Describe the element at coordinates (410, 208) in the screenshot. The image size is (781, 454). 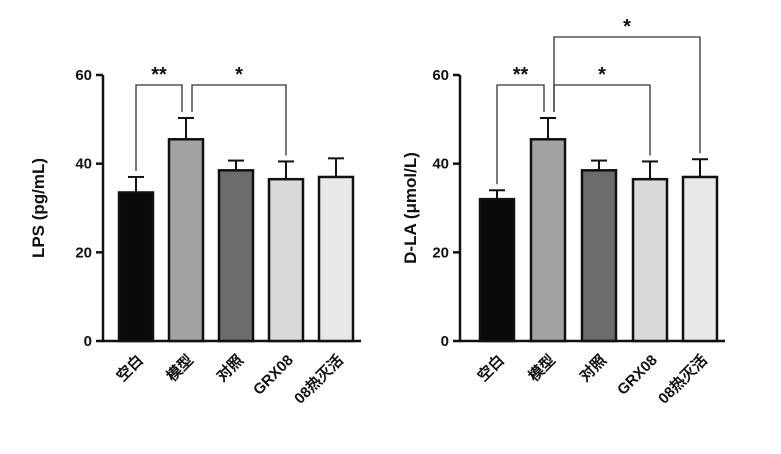
I see `y-axis-title: D-LA (μmol/L)` at that location.